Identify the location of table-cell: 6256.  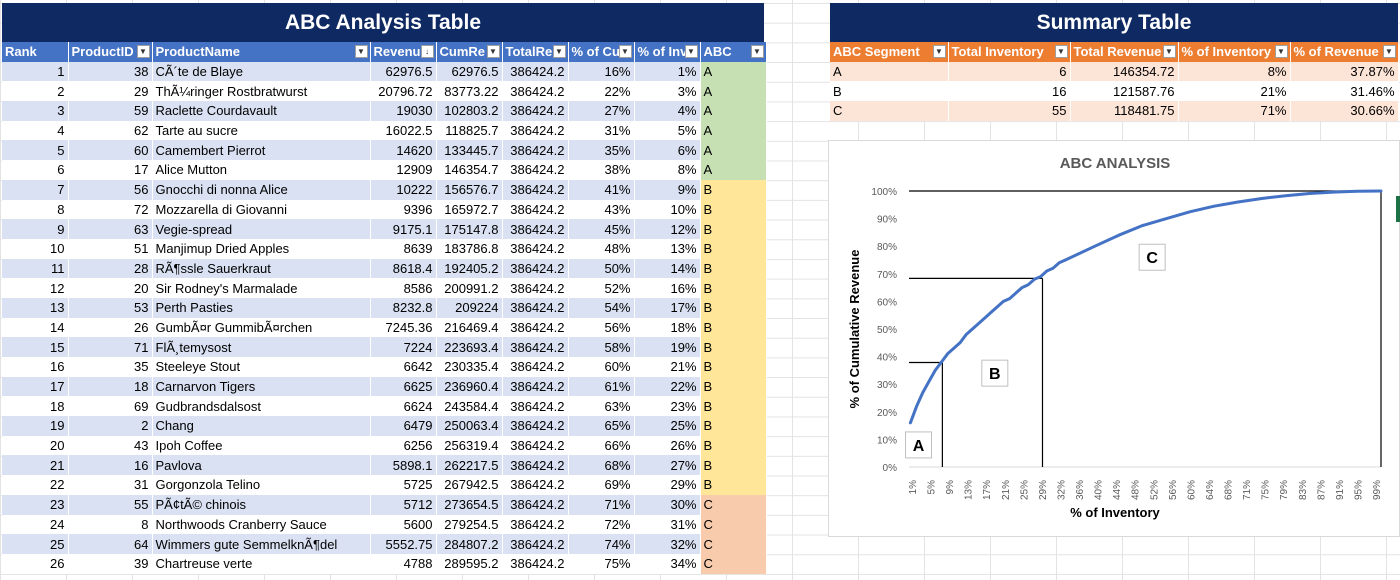
(403, 445).